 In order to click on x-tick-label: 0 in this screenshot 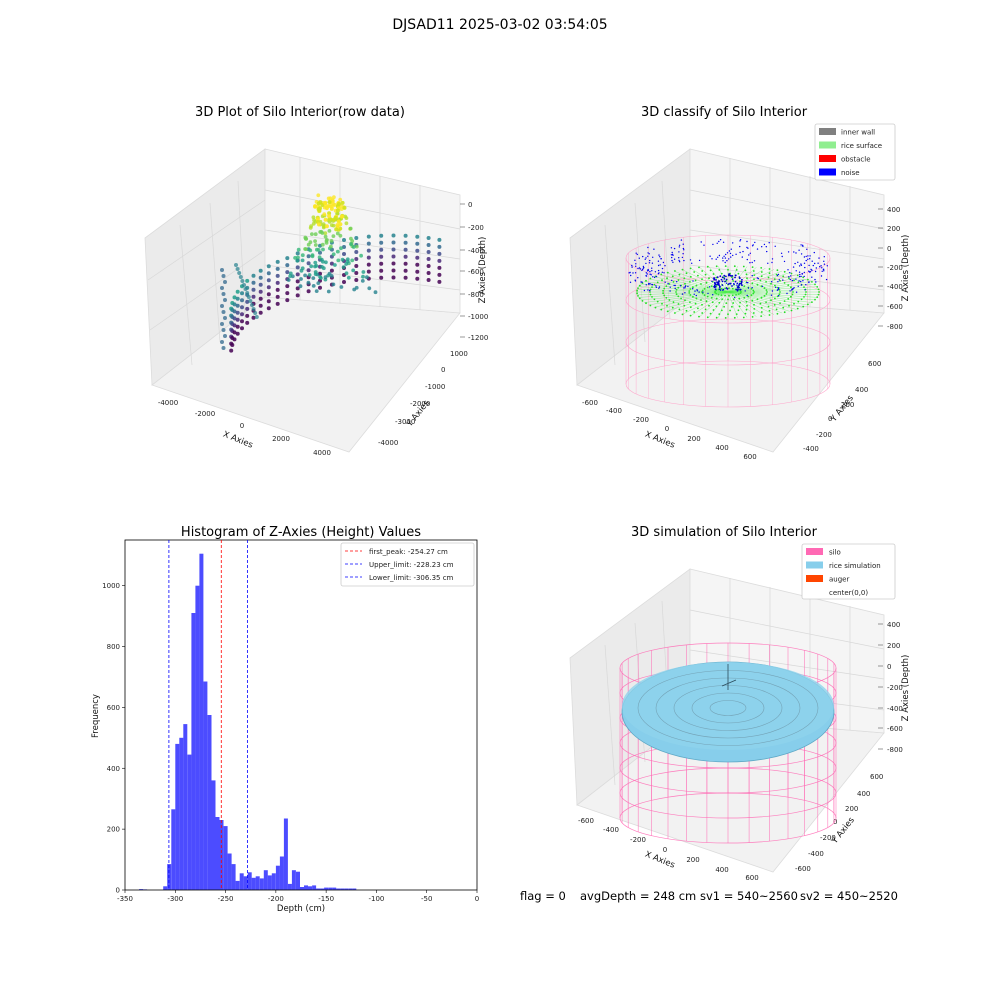, I will do `click(477, 899)`.